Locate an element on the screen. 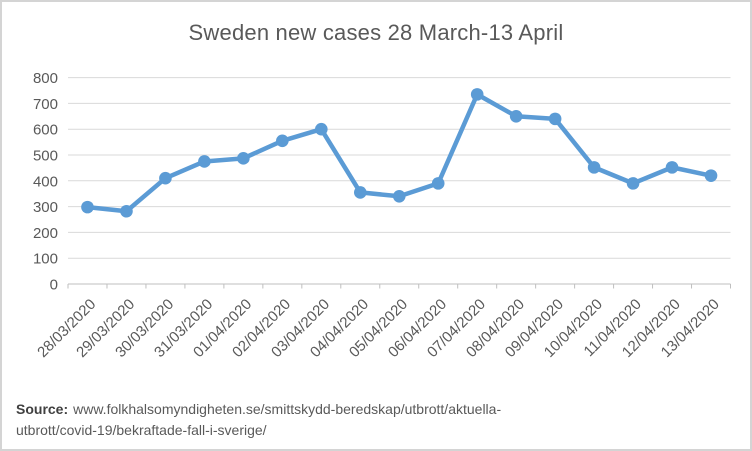  y-axis-label: 0 is located at coordinates (54, 285).